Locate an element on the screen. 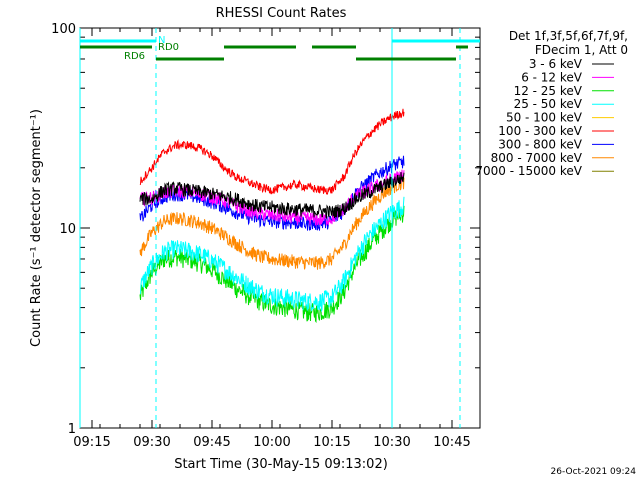 The height and width of the screenshot is (480, 640). y-tick-label: 100 is located at coordinates (63, 29).